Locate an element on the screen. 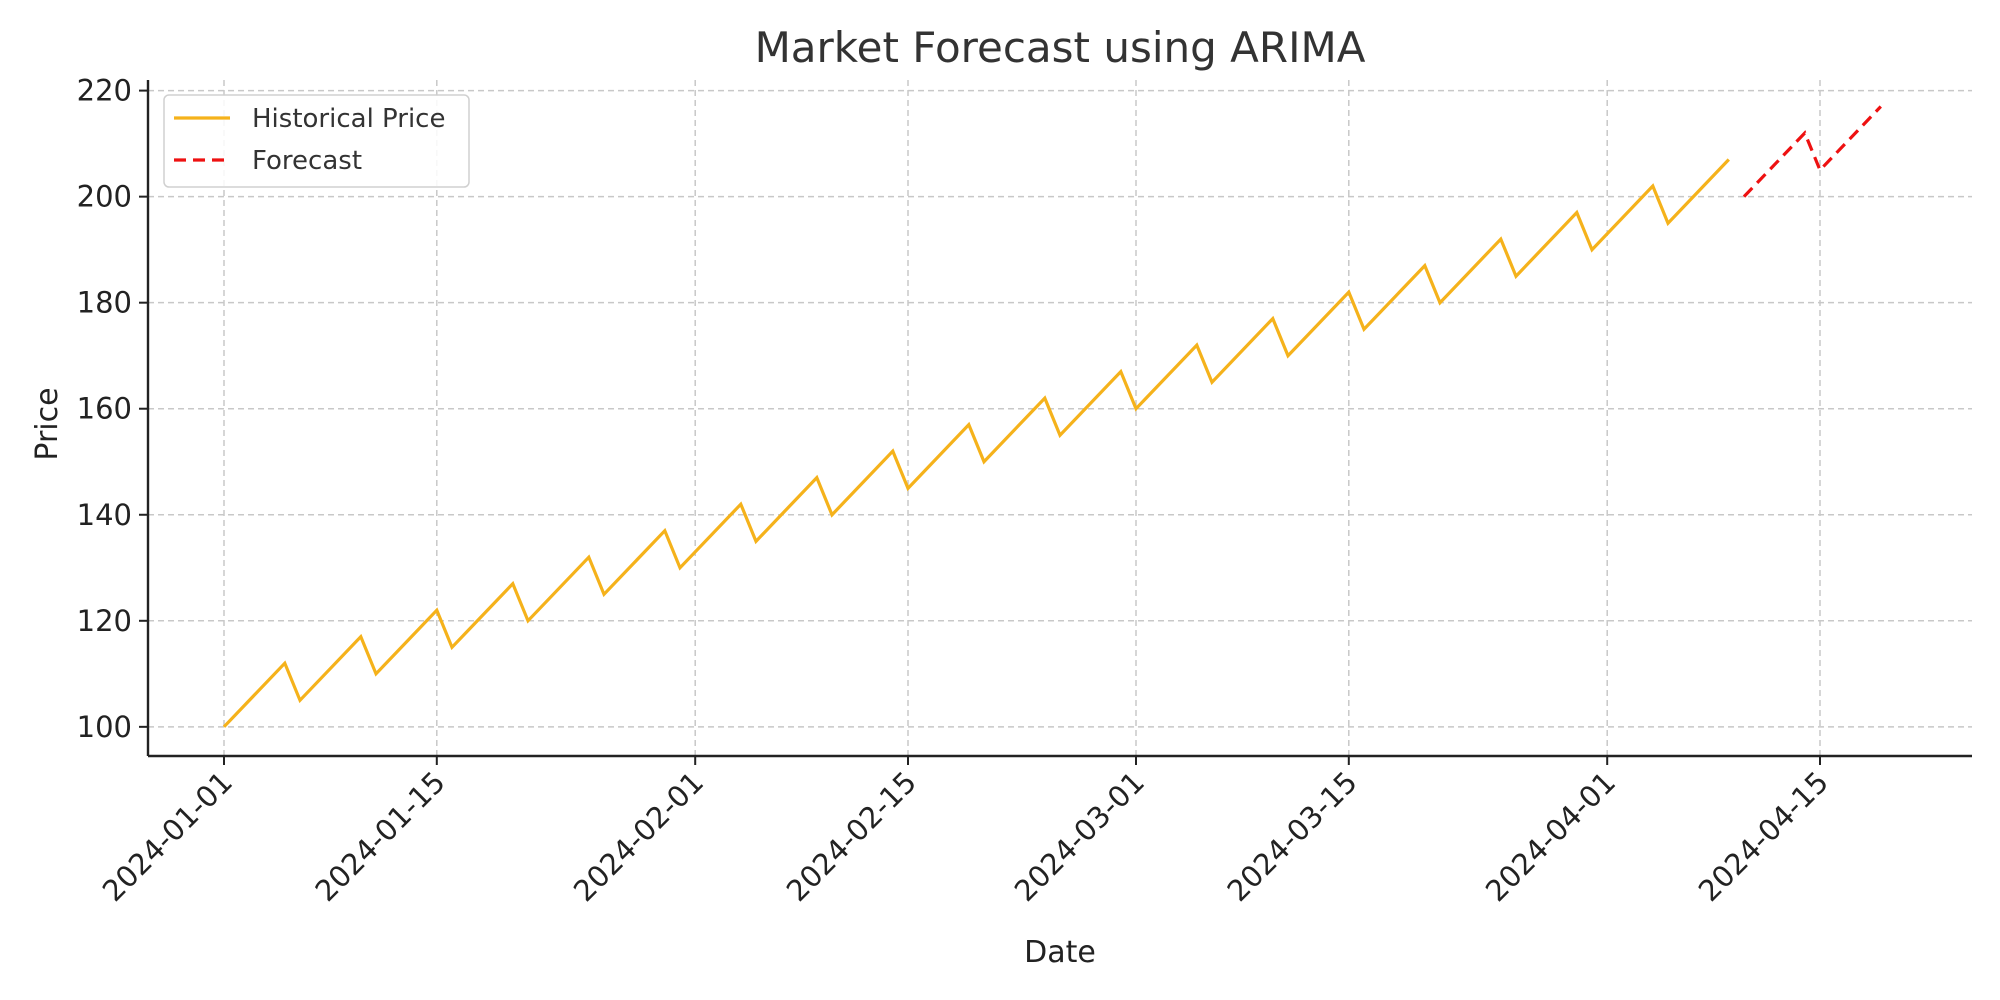  chart-title: Market Forecast using ARIMA is located at coordinates (1060, 47).